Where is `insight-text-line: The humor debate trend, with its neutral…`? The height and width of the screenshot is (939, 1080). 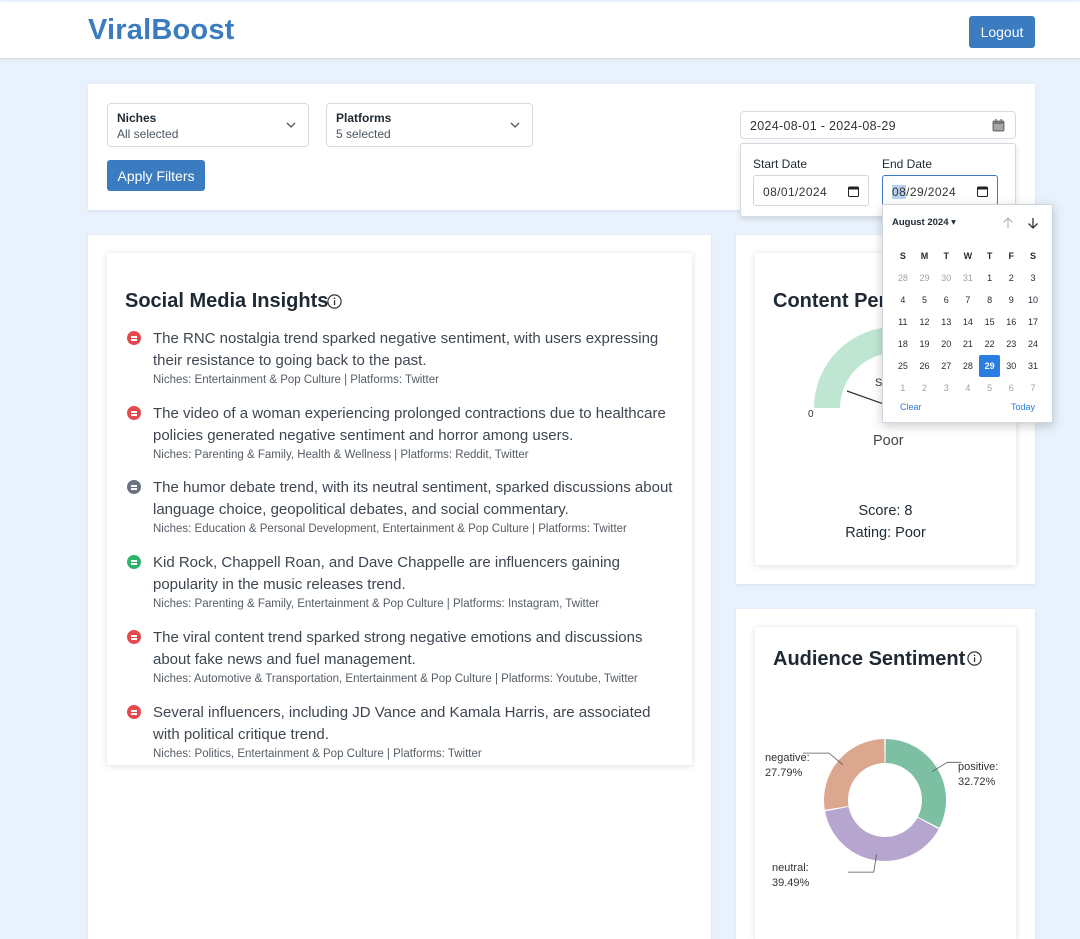 insight-text-line: The humor debate trend, with its neutral… is located at coordinates (413, 487).